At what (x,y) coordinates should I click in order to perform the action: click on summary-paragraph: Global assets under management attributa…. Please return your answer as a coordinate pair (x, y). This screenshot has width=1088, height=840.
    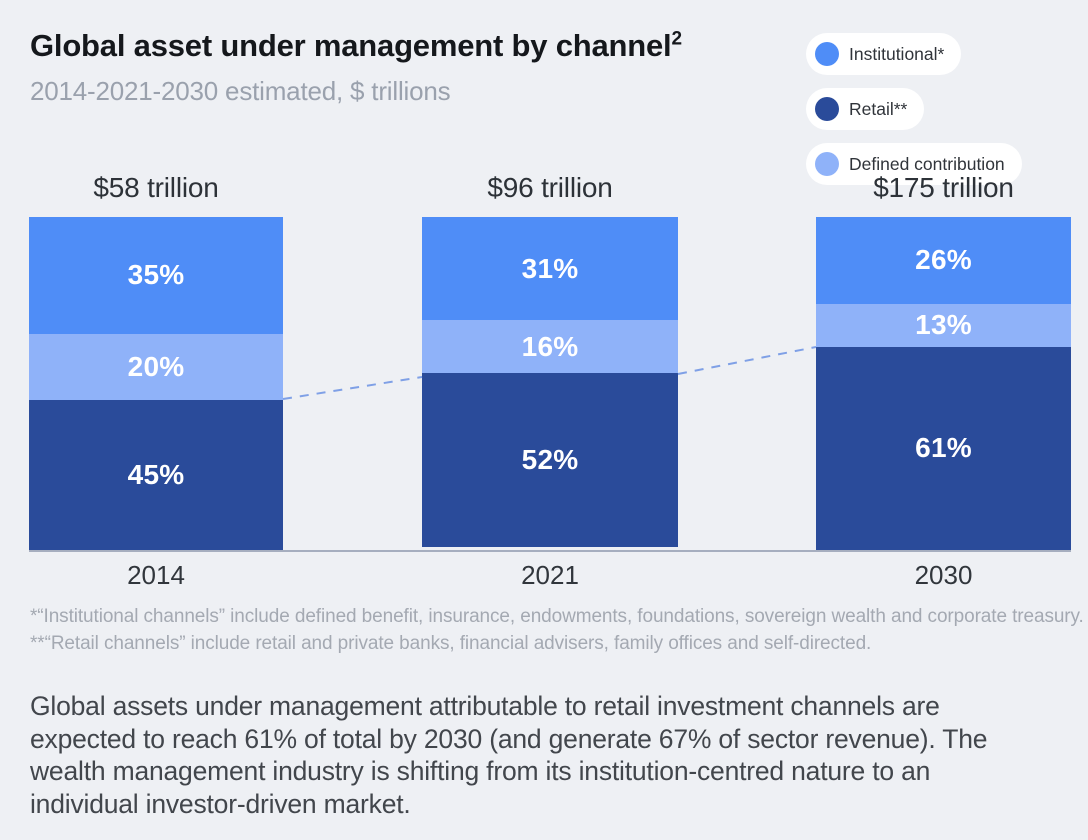
    Looking at the image, I should click on (509, 755).